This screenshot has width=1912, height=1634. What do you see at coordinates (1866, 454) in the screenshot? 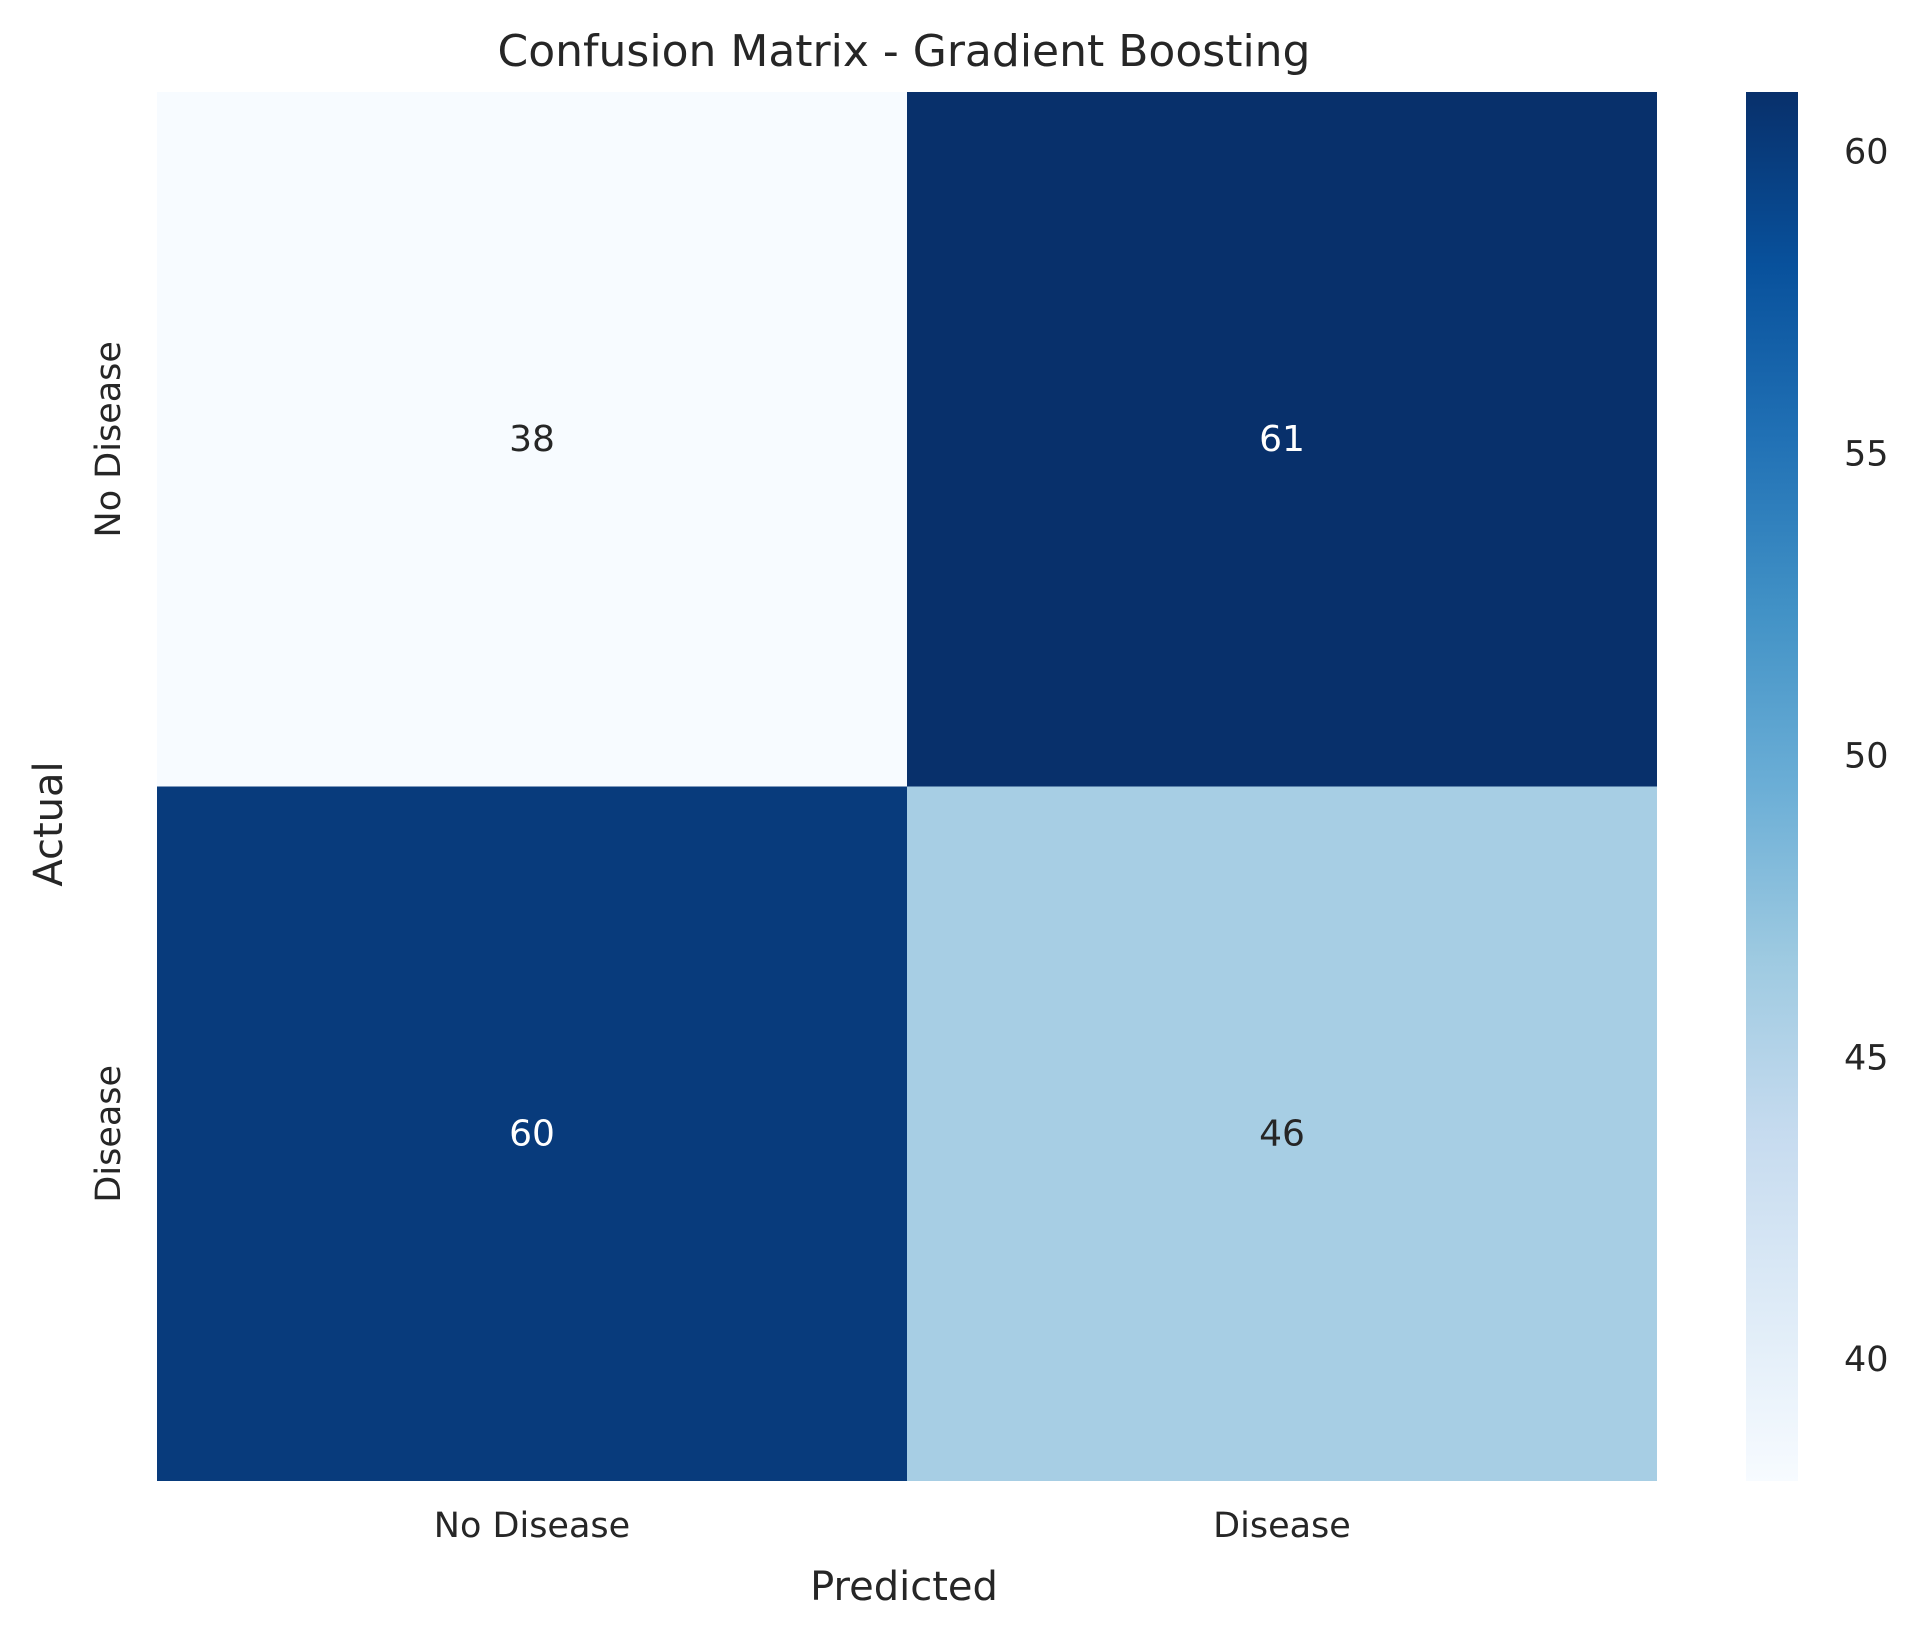
I see `colorbar-tick-label: 55` at bounding box center [1866, 454].